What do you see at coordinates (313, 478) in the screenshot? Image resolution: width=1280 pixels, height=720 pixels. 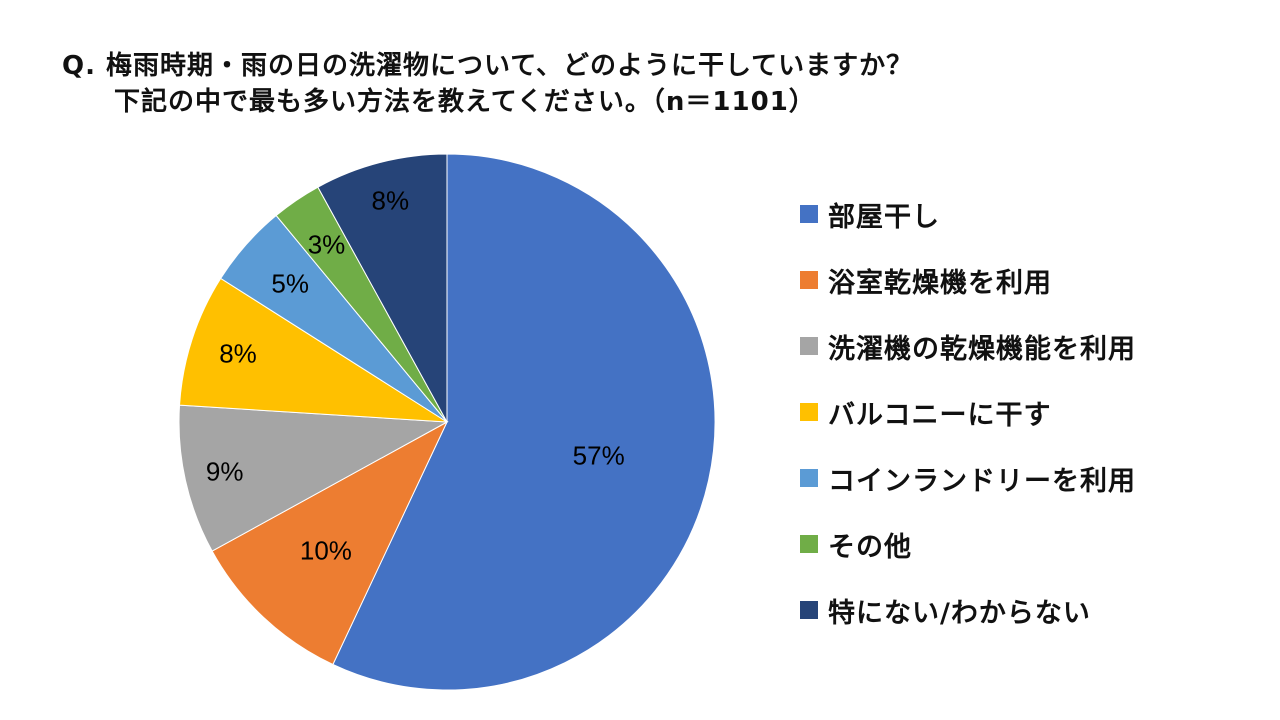 I see `pie-slice-washer-dryer` at bounding box center [313, 478].